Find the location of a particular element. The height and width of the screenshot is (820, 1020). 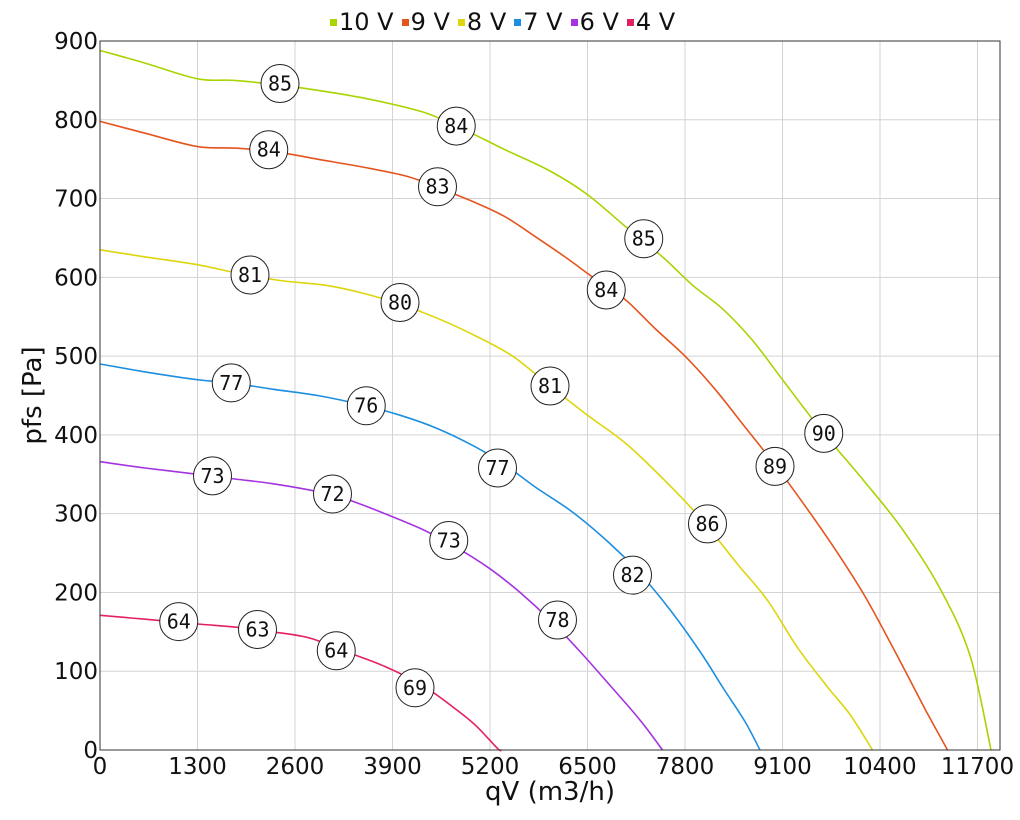

y-tick-label: 600 is located at coordinates (76, 278).